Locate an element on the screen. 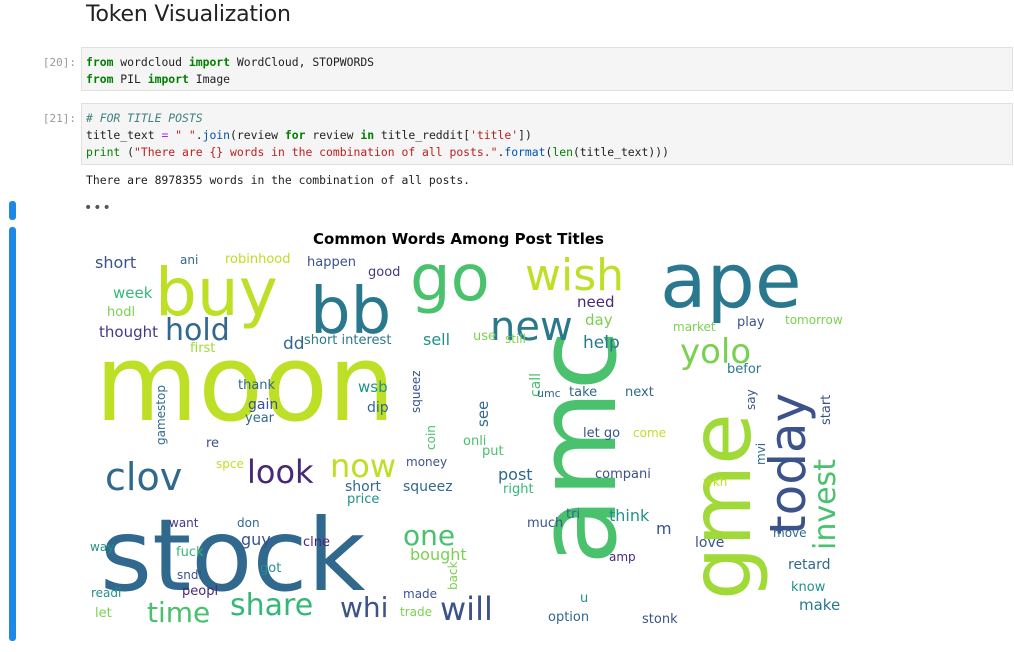  wordcloud-word-yolo: yolo is located at coordinates (715, 352).